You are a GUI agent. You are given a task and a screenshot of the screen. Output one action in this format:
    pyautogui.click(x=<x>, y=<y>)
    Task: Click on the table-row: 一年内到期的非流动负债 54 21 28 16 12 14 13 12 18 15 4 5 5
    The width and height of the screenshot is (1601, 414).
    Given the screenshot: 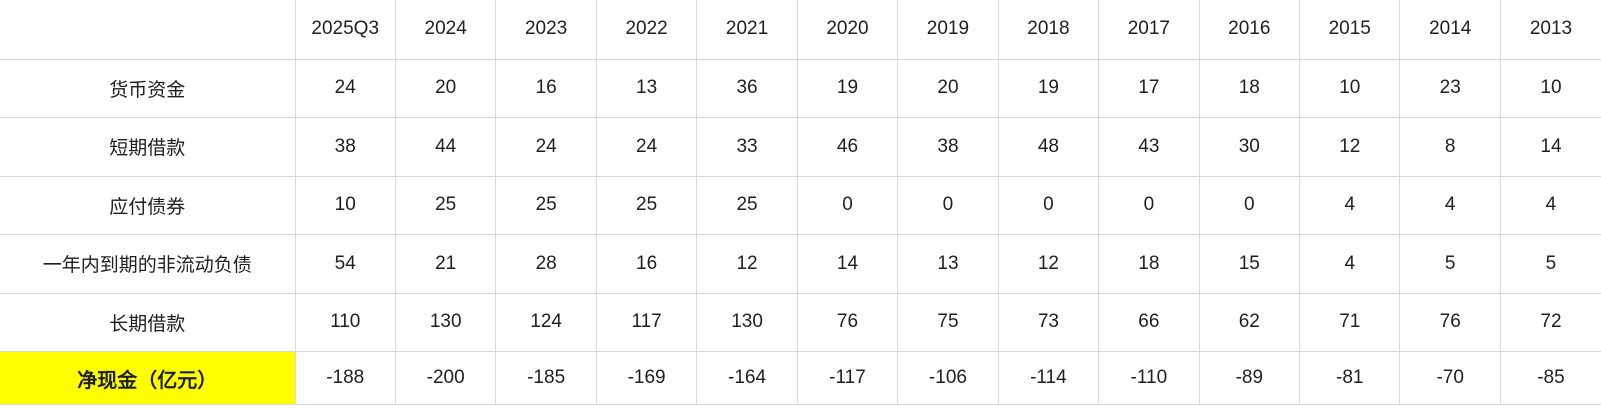 What is the action you would take?
    pyautogui.click(x=800, y=264)
    